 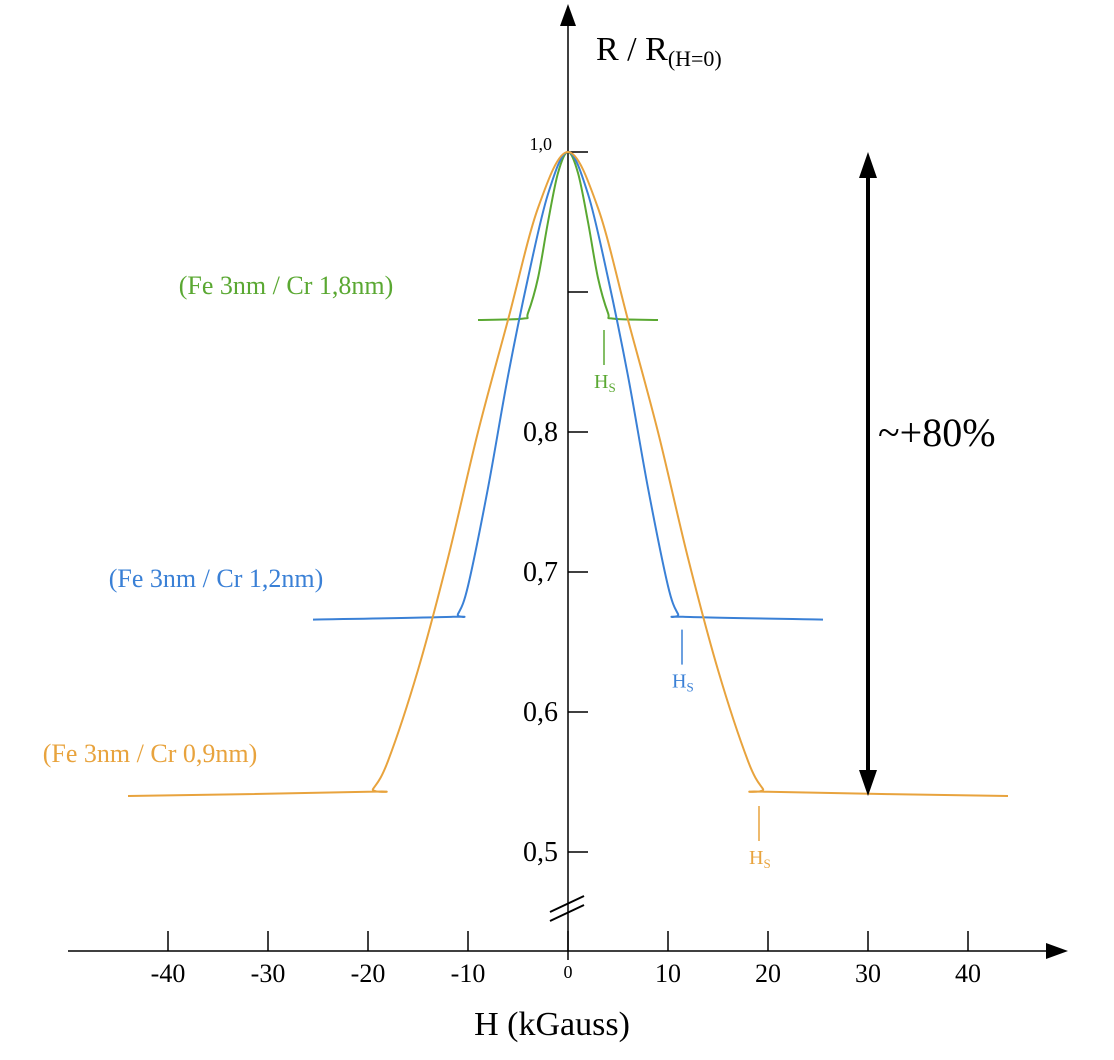 I want to click on series-label-green: (Fe 3nm / Cr 1,8nm), so click(x=286, y=285).